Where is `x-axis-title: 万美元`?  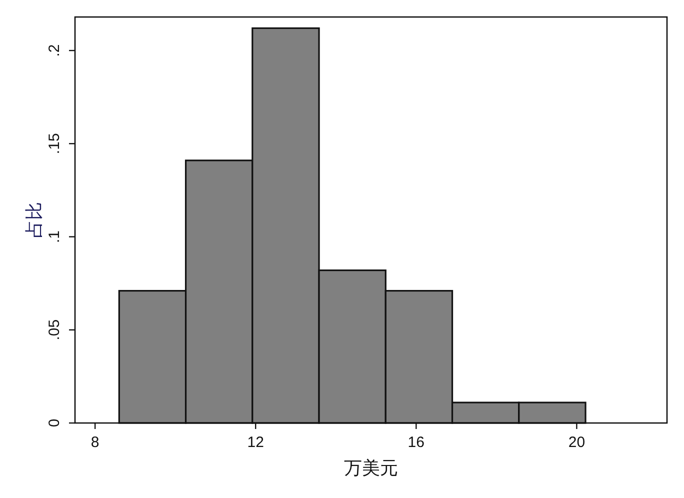
x-axis-title: 万美元 is located at coordinates (371, 468).